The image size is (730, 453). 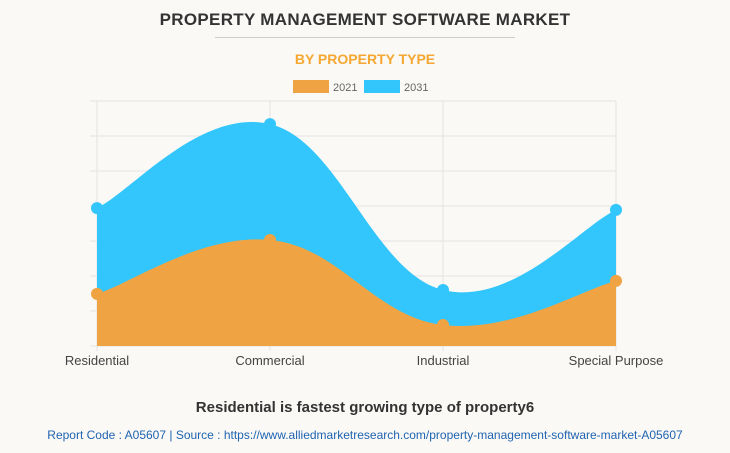 I want to click on x-tick-label: Special Purpose, so click(x=616, y=360).